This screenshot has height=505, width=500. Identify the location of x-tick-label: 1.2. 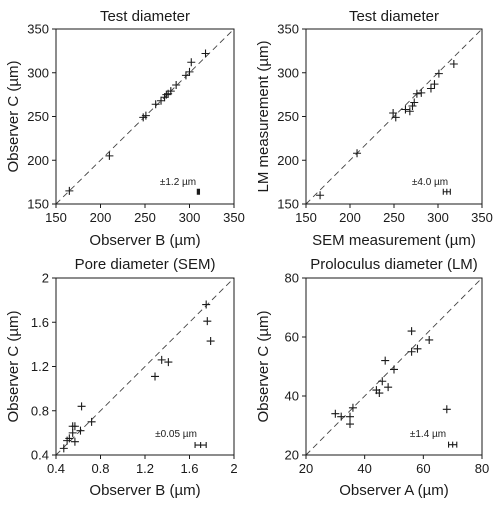
(145, 468).